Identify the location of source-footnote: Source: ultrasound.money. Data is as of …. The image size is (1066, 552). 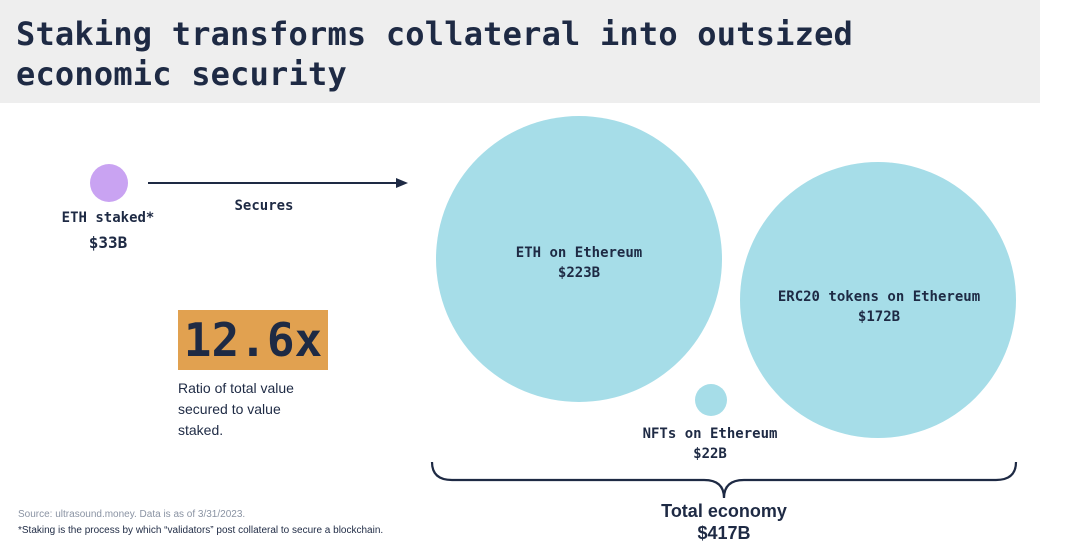
(132, 514).